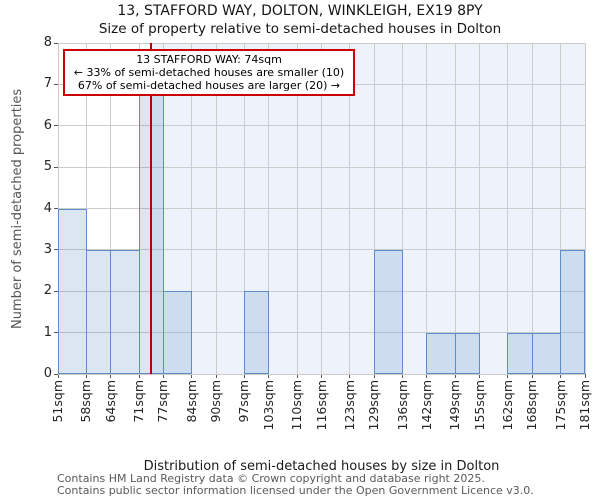 This screenshot has height=500, width=600. I want to click on x-tick-label: 84sqm, so click(191, 401).